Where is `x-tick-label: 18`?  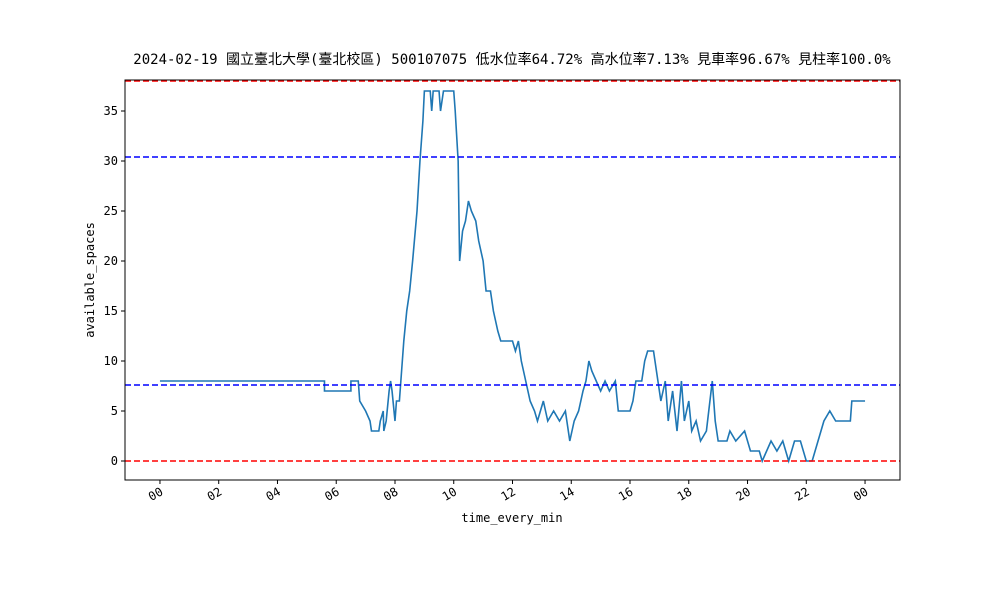
x-tick-label: 18 is located at coordinates (685, 493).